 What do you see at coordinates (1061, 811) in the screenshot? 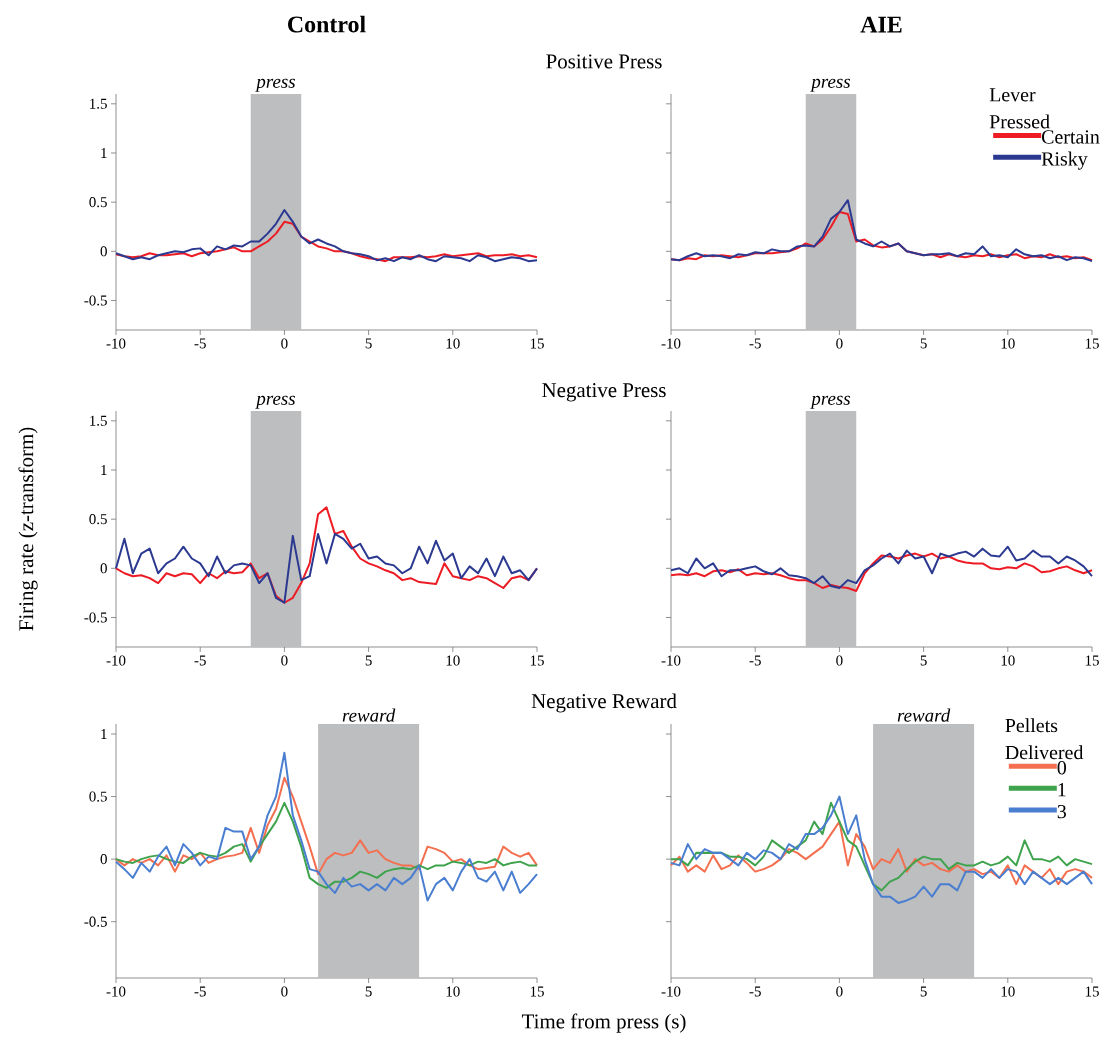
I see `legend-label: 3` at bounding box center [1061, 811].